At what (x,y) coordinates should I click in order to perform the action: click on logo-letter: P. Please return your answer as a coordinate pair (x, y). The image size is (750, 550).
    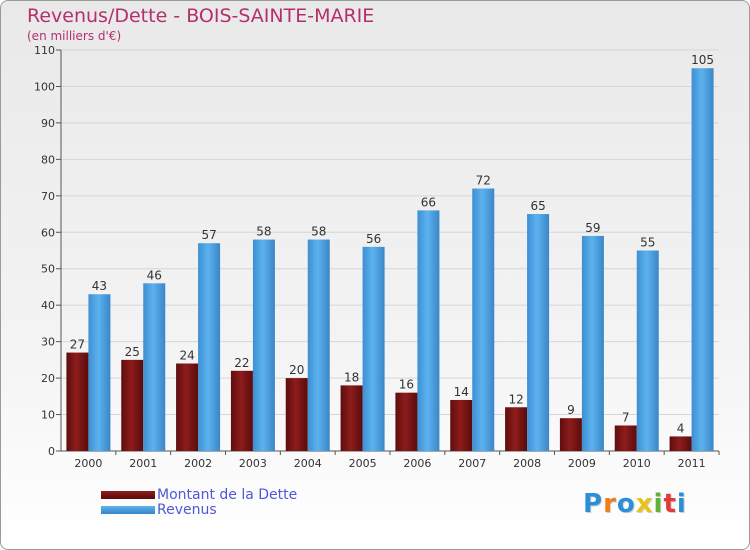
    Looking at the image, I should click on (593, 504).